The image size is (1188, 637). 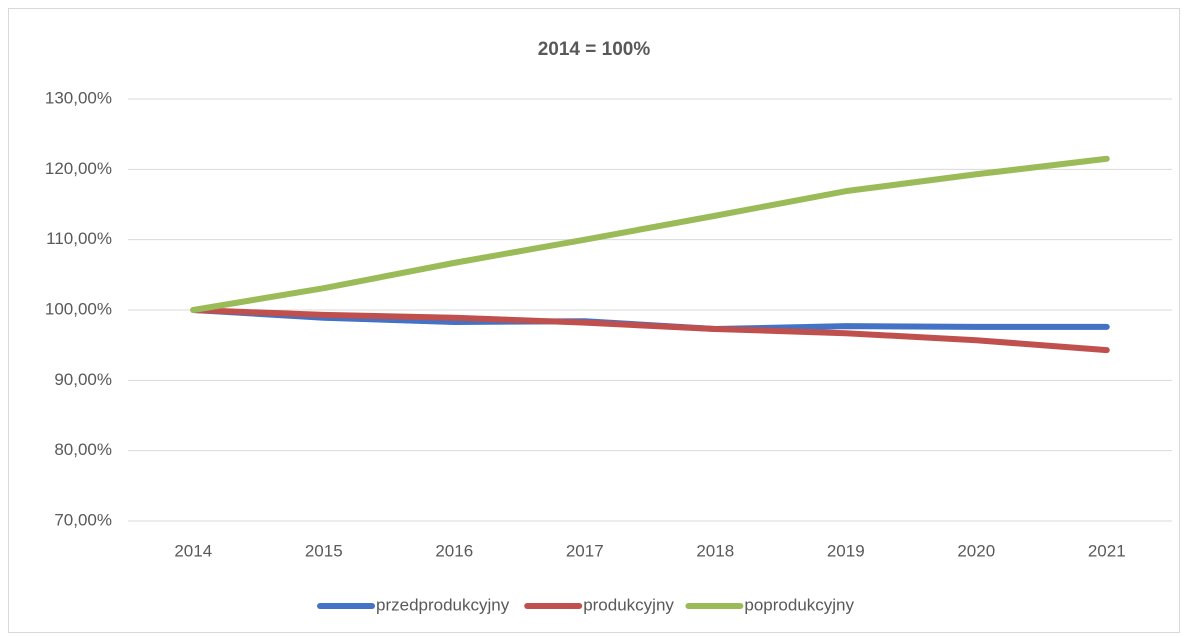 I want to click on y-tick-label: 70,00%, so click(x=83, y=519).